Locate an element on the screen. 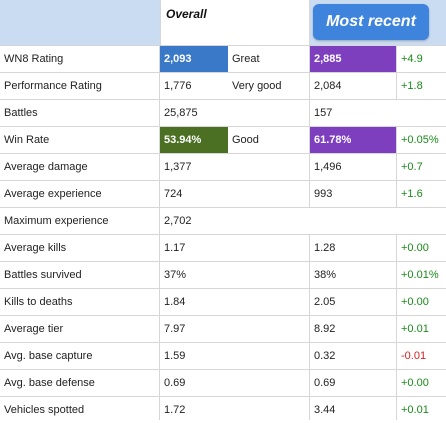  recent-value: 0.69 is located at coordinates (325, 383).